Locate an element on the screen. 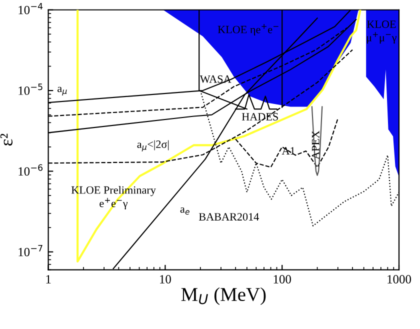 The image size is (420, 329). x-tick-label: 1000 is located at coordinates (400, 279).